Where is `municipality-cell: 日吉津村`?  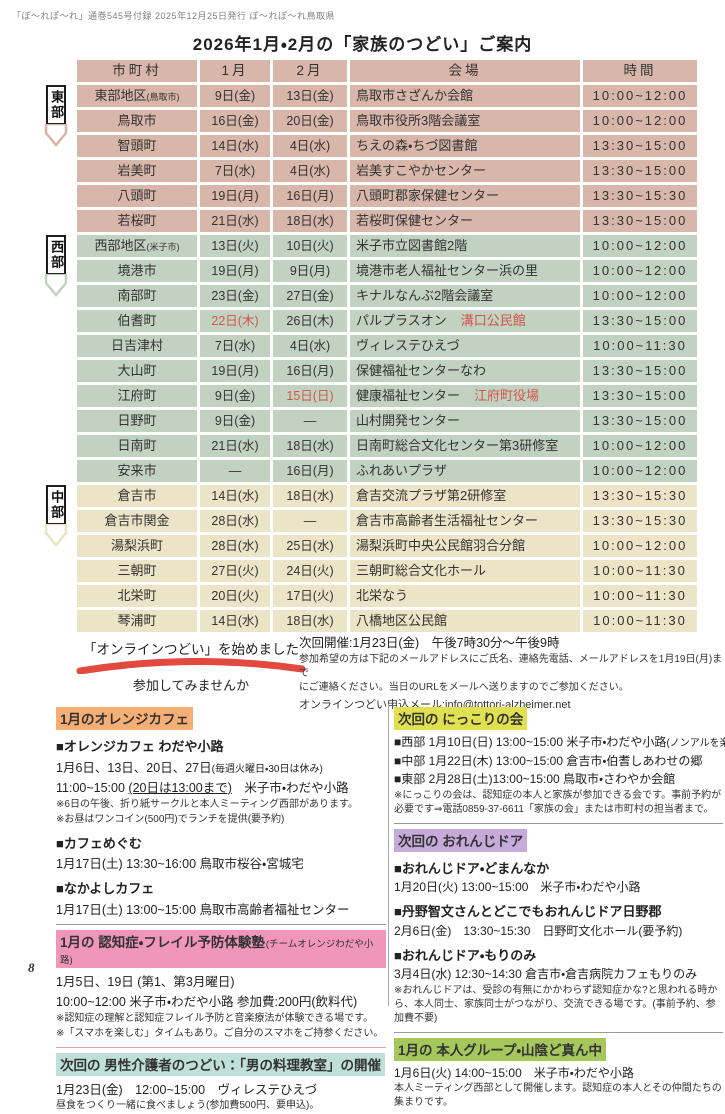
municipality-cell: 日吉津村 is located at coordinates (137, 346).